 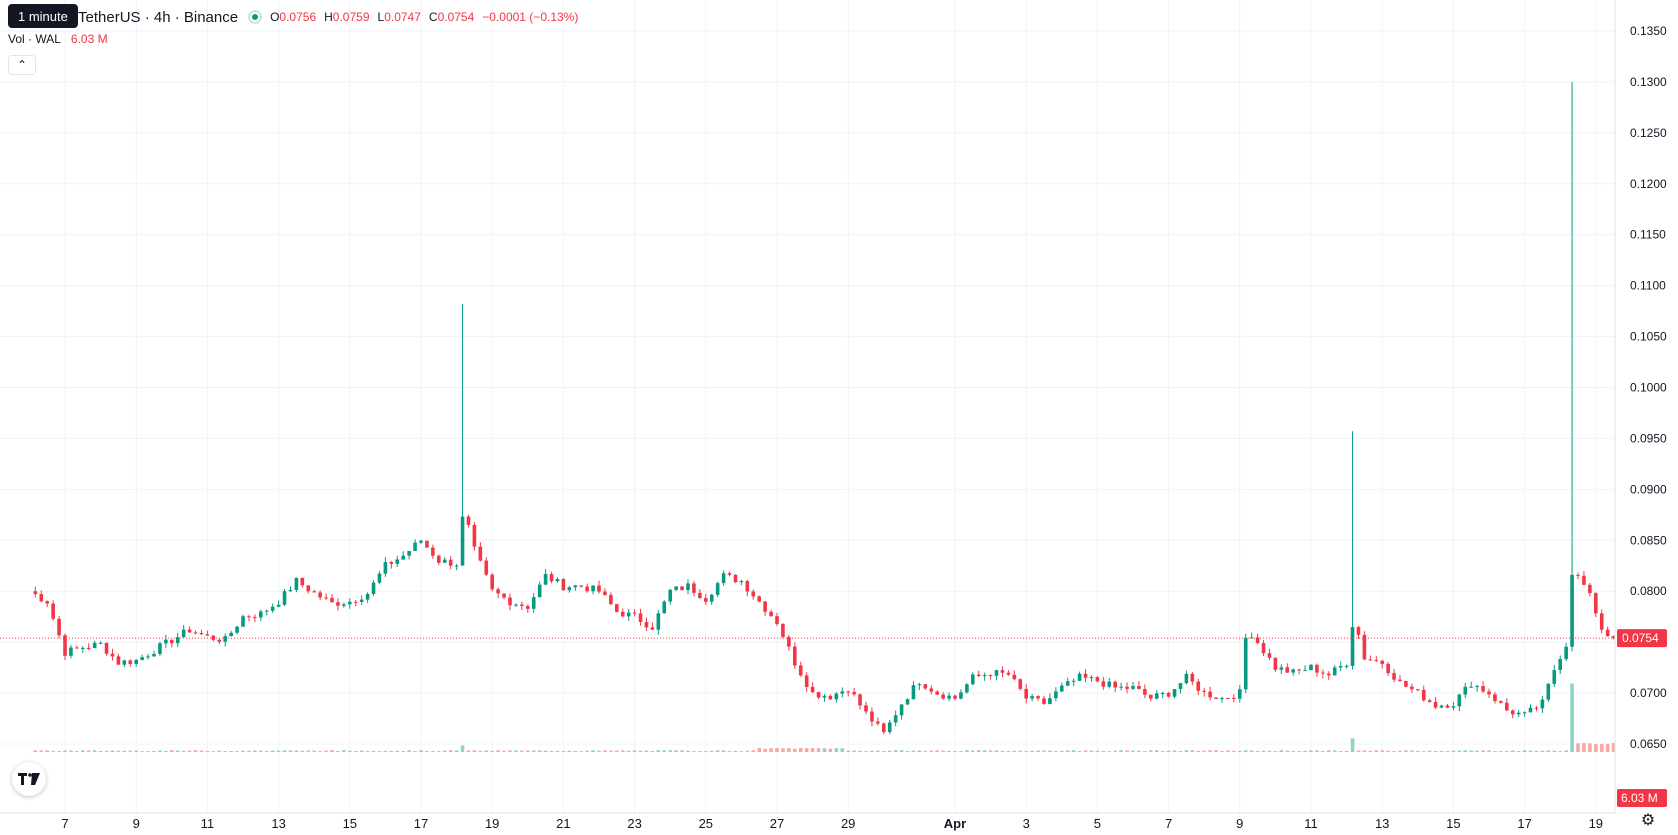 I want to click on collapse-legend-button: ⌃, so click(x=22, y=65).